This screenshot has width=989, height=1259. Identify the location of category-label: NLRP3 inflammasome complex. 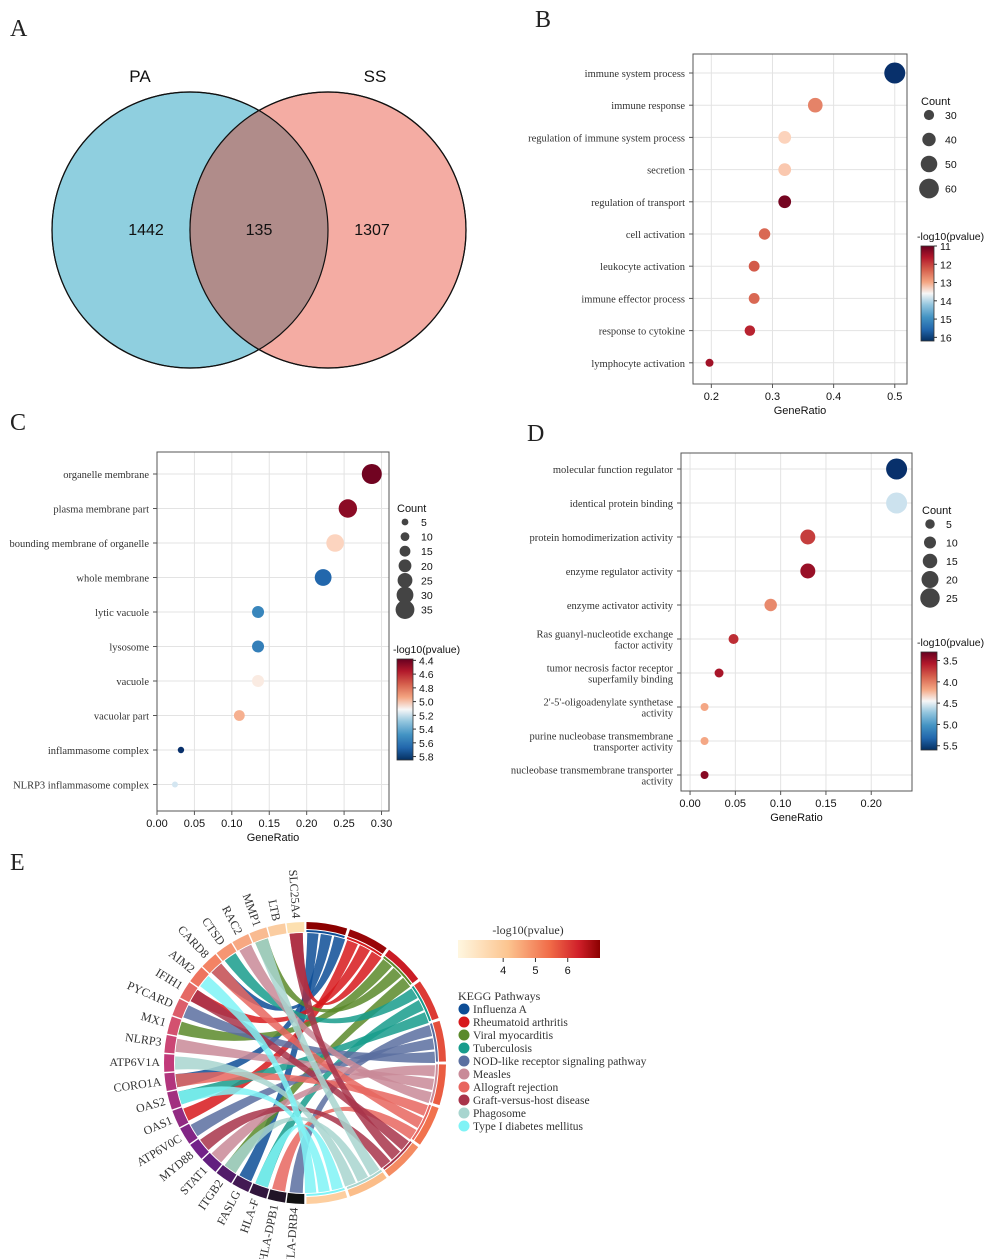
(81, 786).